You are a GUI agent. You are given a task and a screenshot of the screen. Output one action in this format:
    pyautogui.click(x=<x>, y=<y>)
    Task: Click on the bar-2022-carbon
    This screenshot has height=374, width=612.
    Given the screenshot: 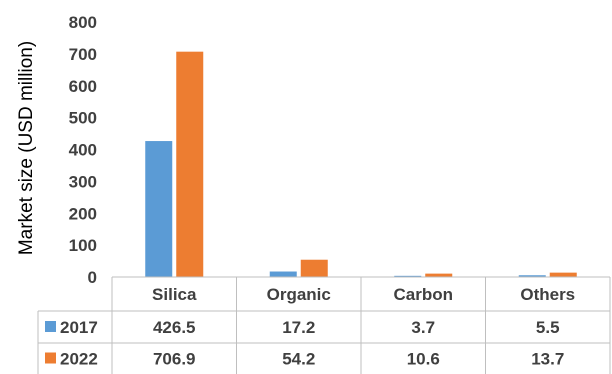 What is the action you would take?
    pyautogui.click(x=439, y=275)
    